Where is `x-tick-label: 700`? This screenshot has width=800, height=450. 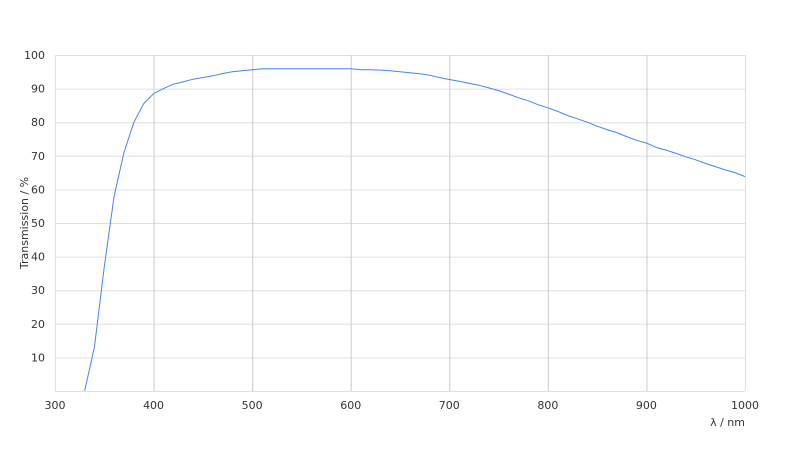
x-tick-label: 700 is located at coordinates (449, 405).